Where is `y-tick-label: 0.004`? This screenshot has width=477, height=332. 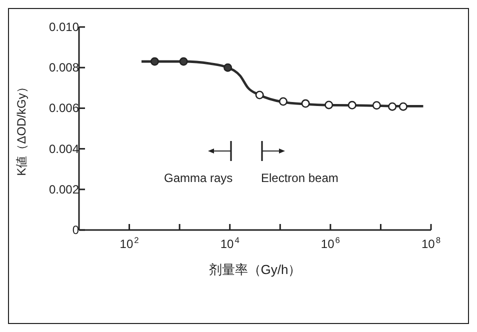
y-tick-label: 0.004 is located at coordinates (64, 149).